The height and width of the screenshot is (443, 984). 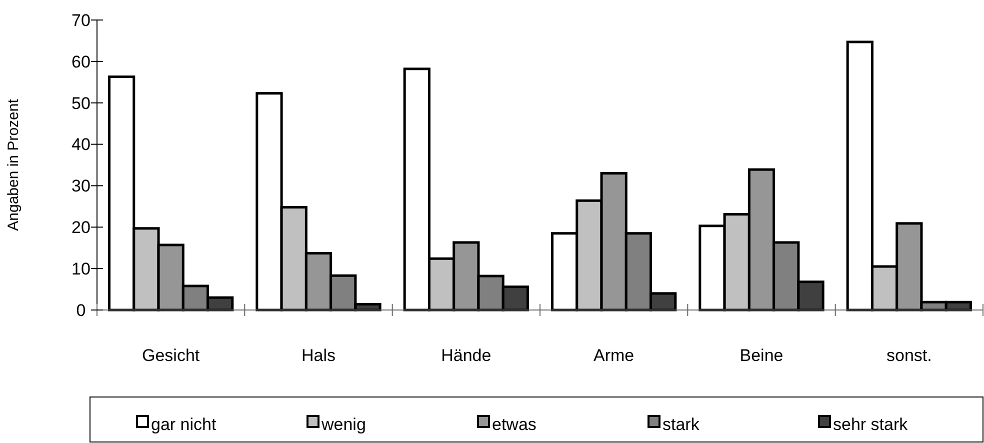 I want to click on legend-label: stark, so click(x=681, y=424).